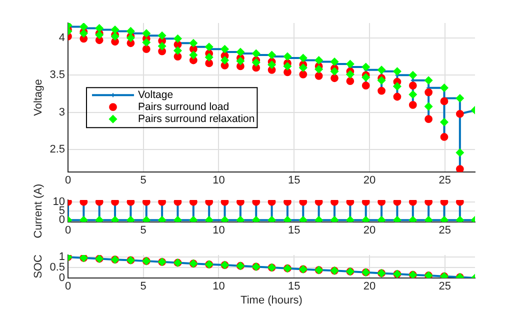 Image resolution: width=527 pixels, height=317 pixels. Describe the element at coordinates (38, 266) in the screenshot. I see `y-axis-title: SOC` at that location.